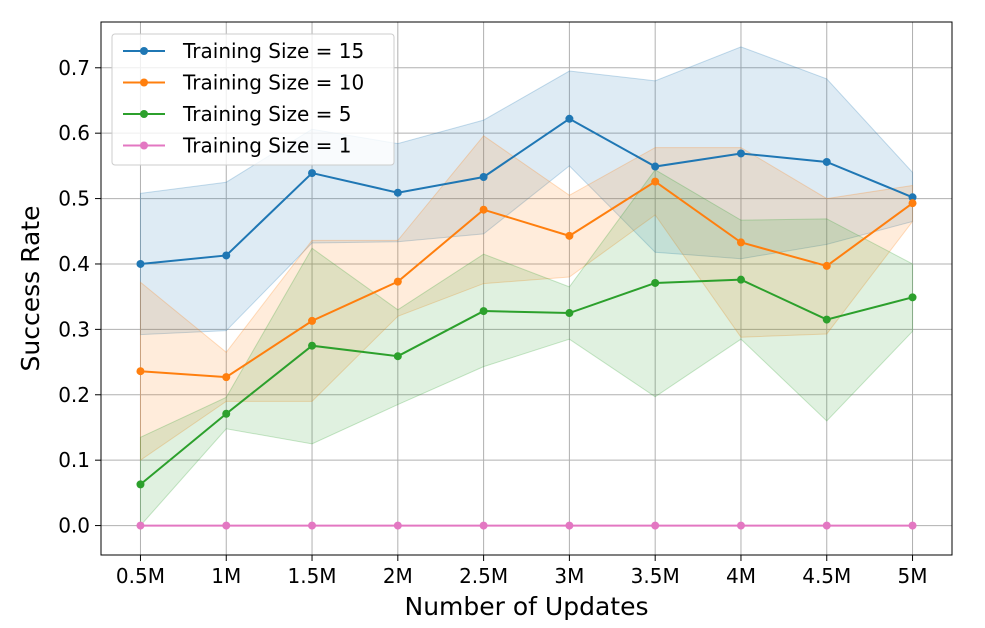  What do you see at coordinates (267, 146) in the screenshot?
I see `legend-label-3: Training Size = 1` at bounding box center [267, 146].